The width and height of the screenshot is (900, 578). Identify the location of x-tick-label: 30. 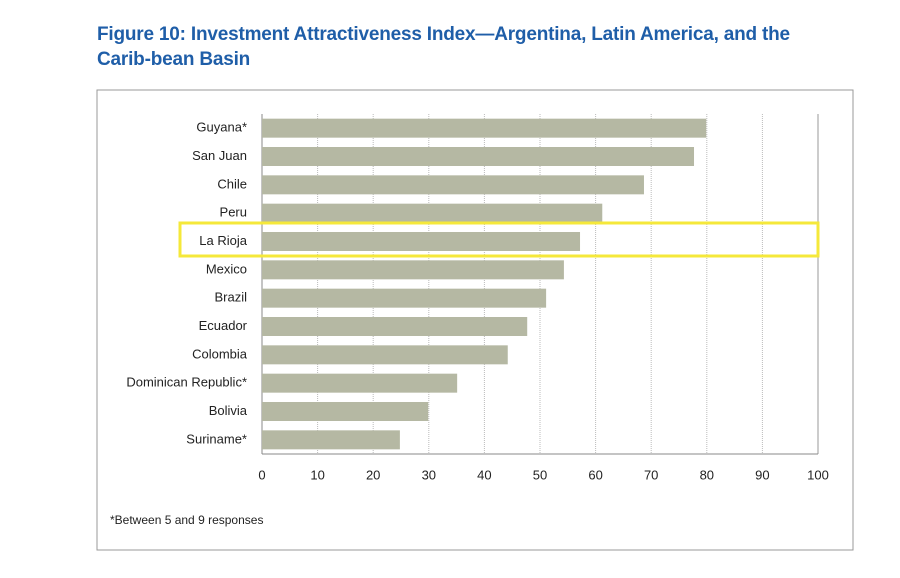
(429, 474).